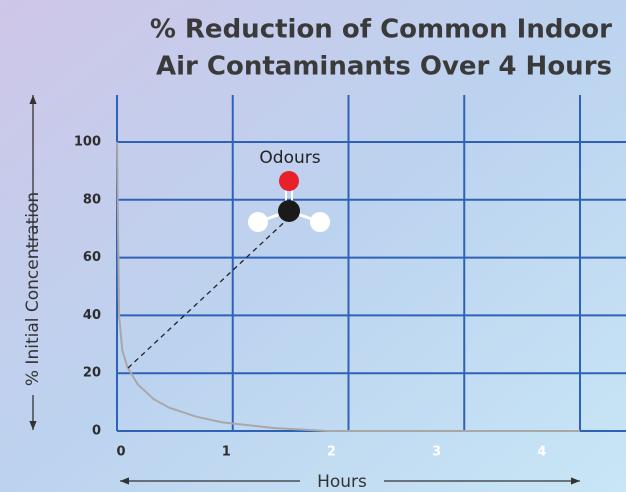  I want to click on molecule-icon, so click(289, 201).